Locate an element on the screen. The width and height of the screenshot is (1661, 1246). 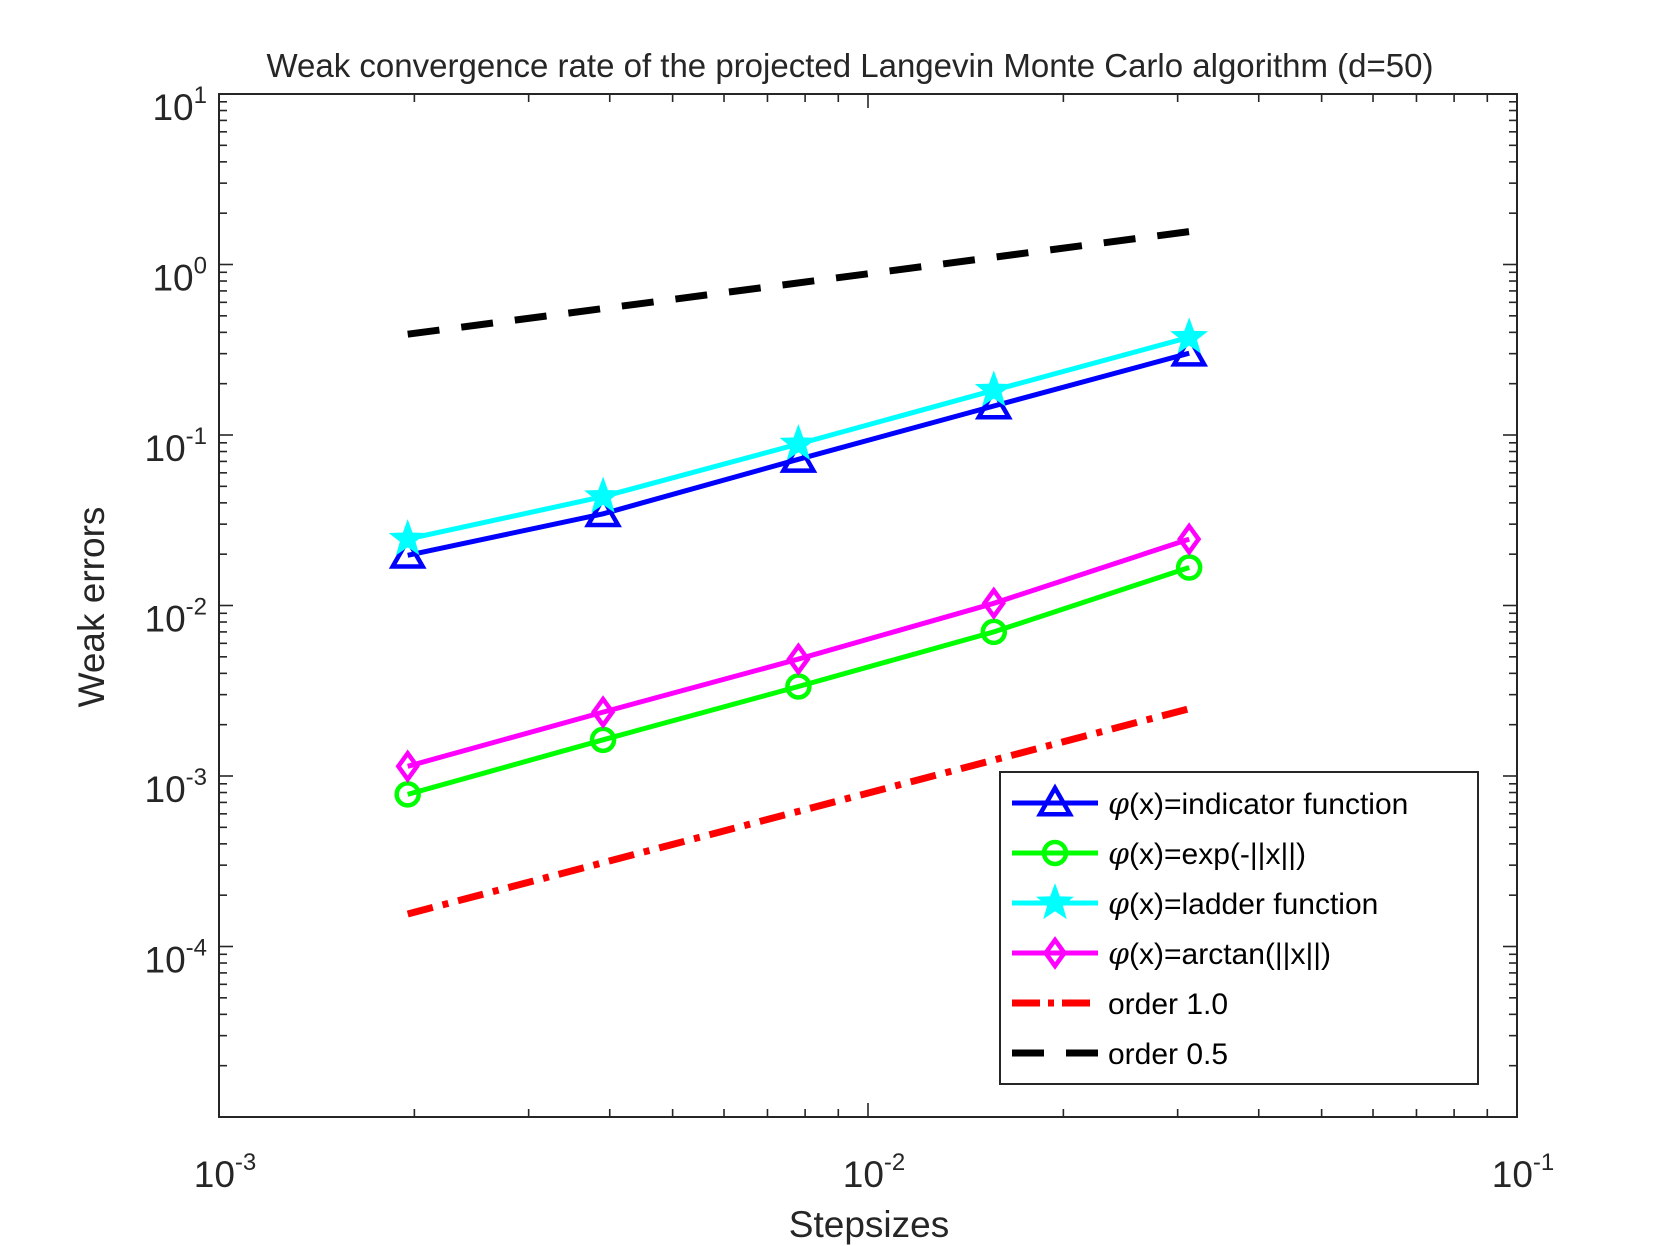
y-tick-label: 10⁻¹ is located at coordinates (176, 446).